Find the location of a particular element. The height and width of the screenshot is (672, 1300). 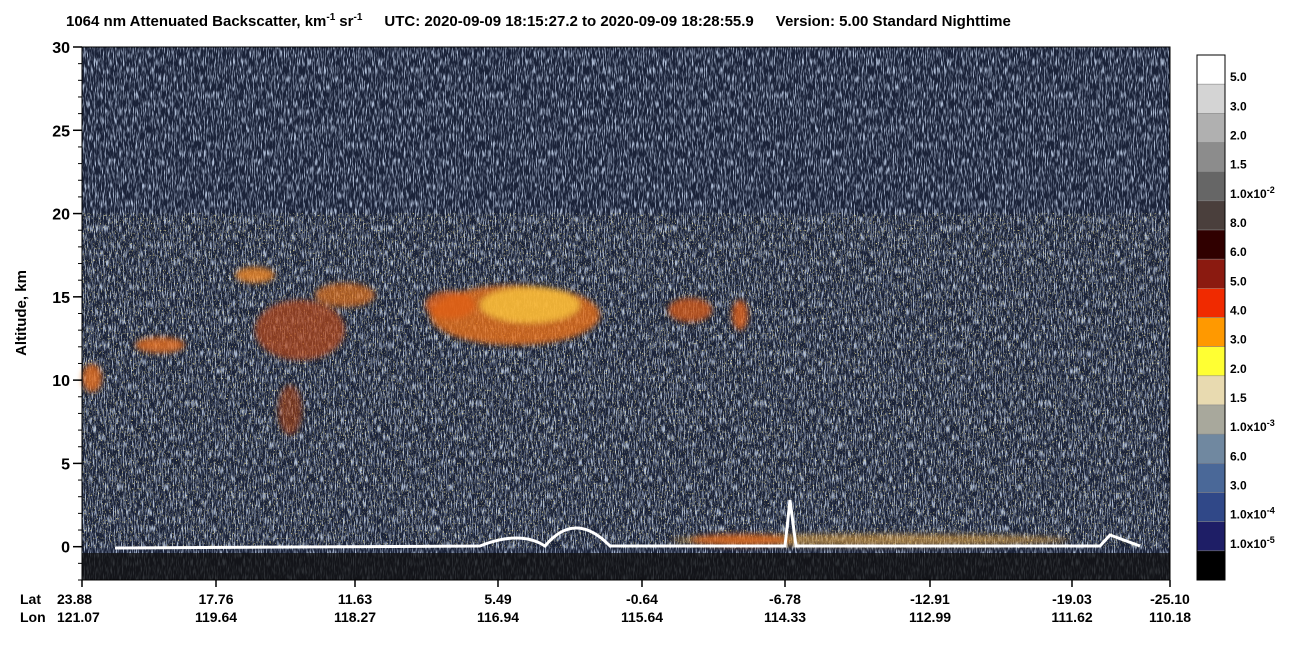

colorbar-label-exp: -3 is located at coordinates (1271, 423).